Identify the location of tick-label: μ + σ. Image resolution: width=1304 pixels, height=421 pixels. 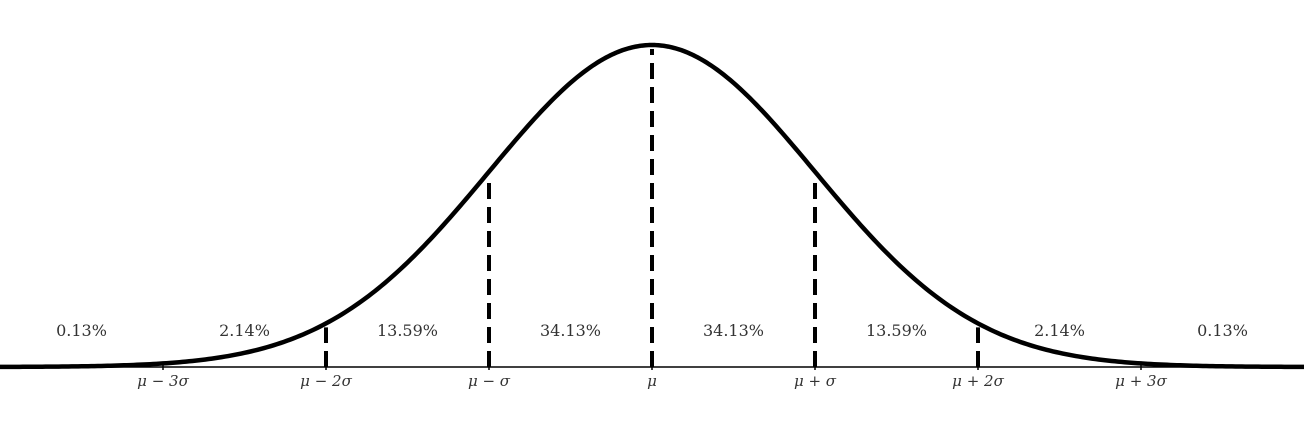
(815, 381).